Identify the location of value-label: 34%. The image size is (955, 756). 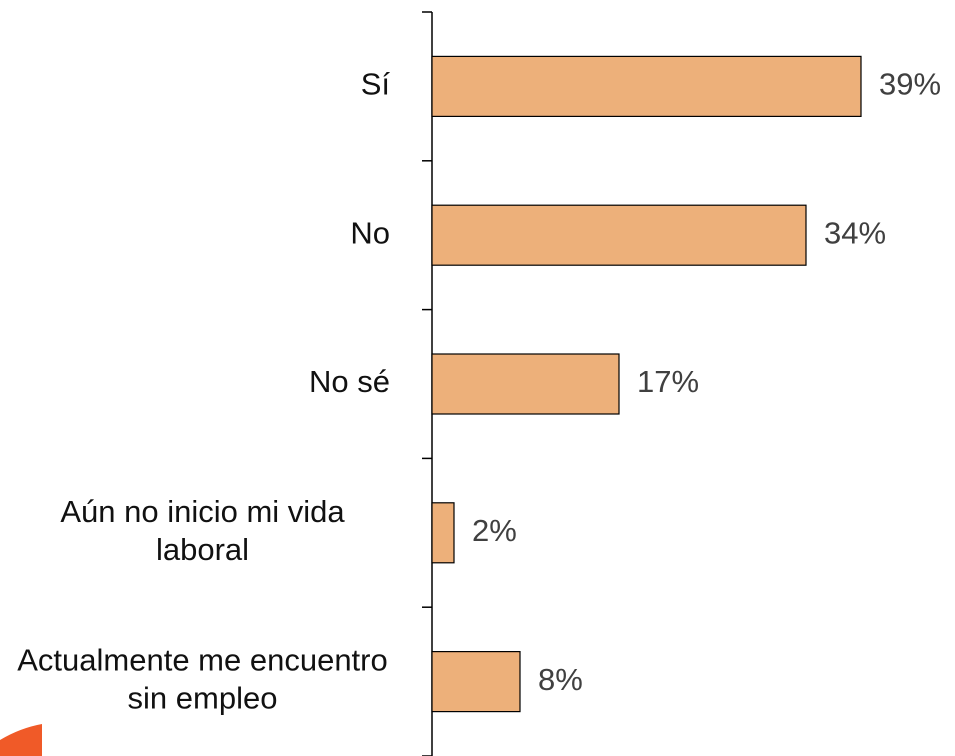
(855, 232).